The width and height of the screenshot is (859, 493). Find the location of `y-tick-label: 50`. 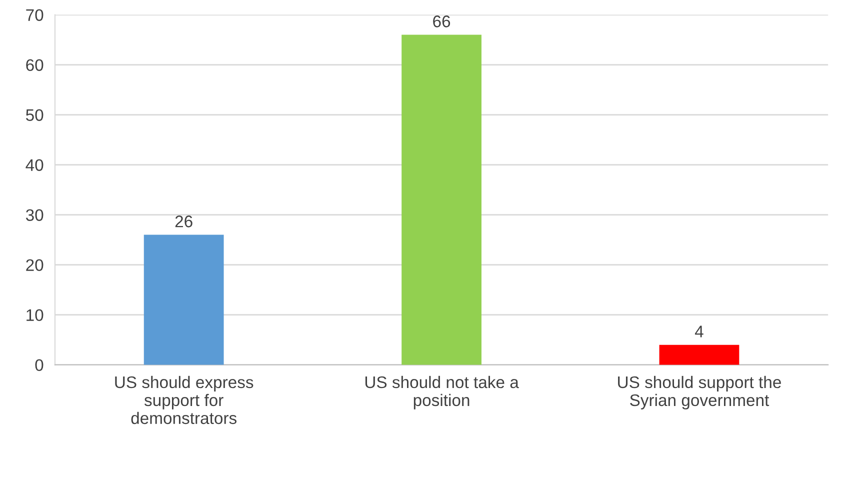

y-tick-label: 50 is located at coordinates (35, 115).